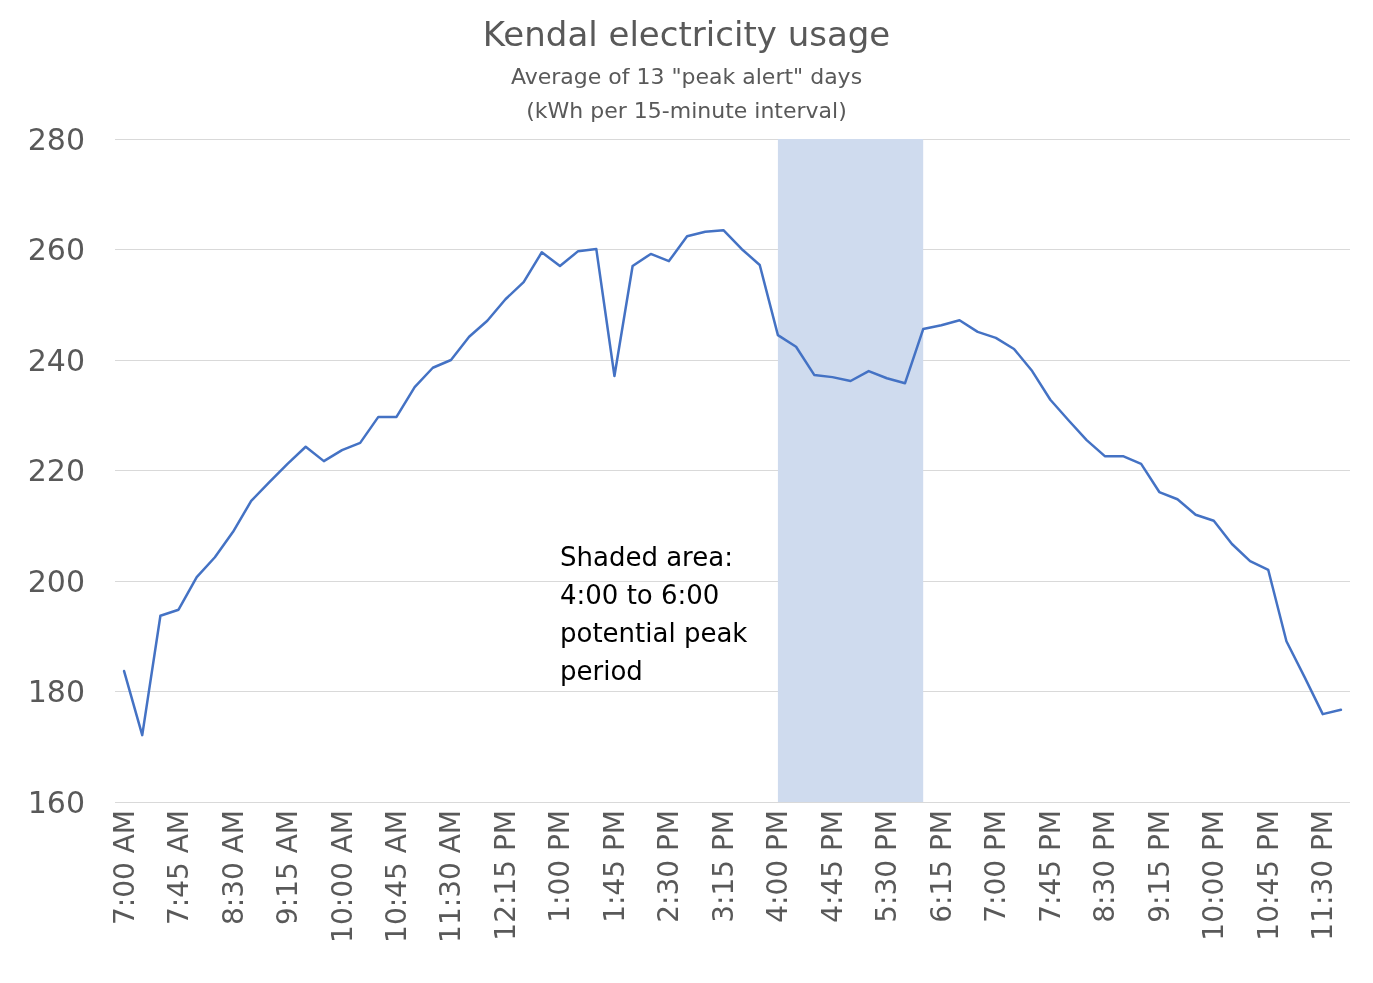 This screenshot has height=983, width=1373. Describe the element at coordinates (654, 614) in the screenshot. I see `annotation: Shaded area: 4:00 to 6:00 potential peak period` at that location.